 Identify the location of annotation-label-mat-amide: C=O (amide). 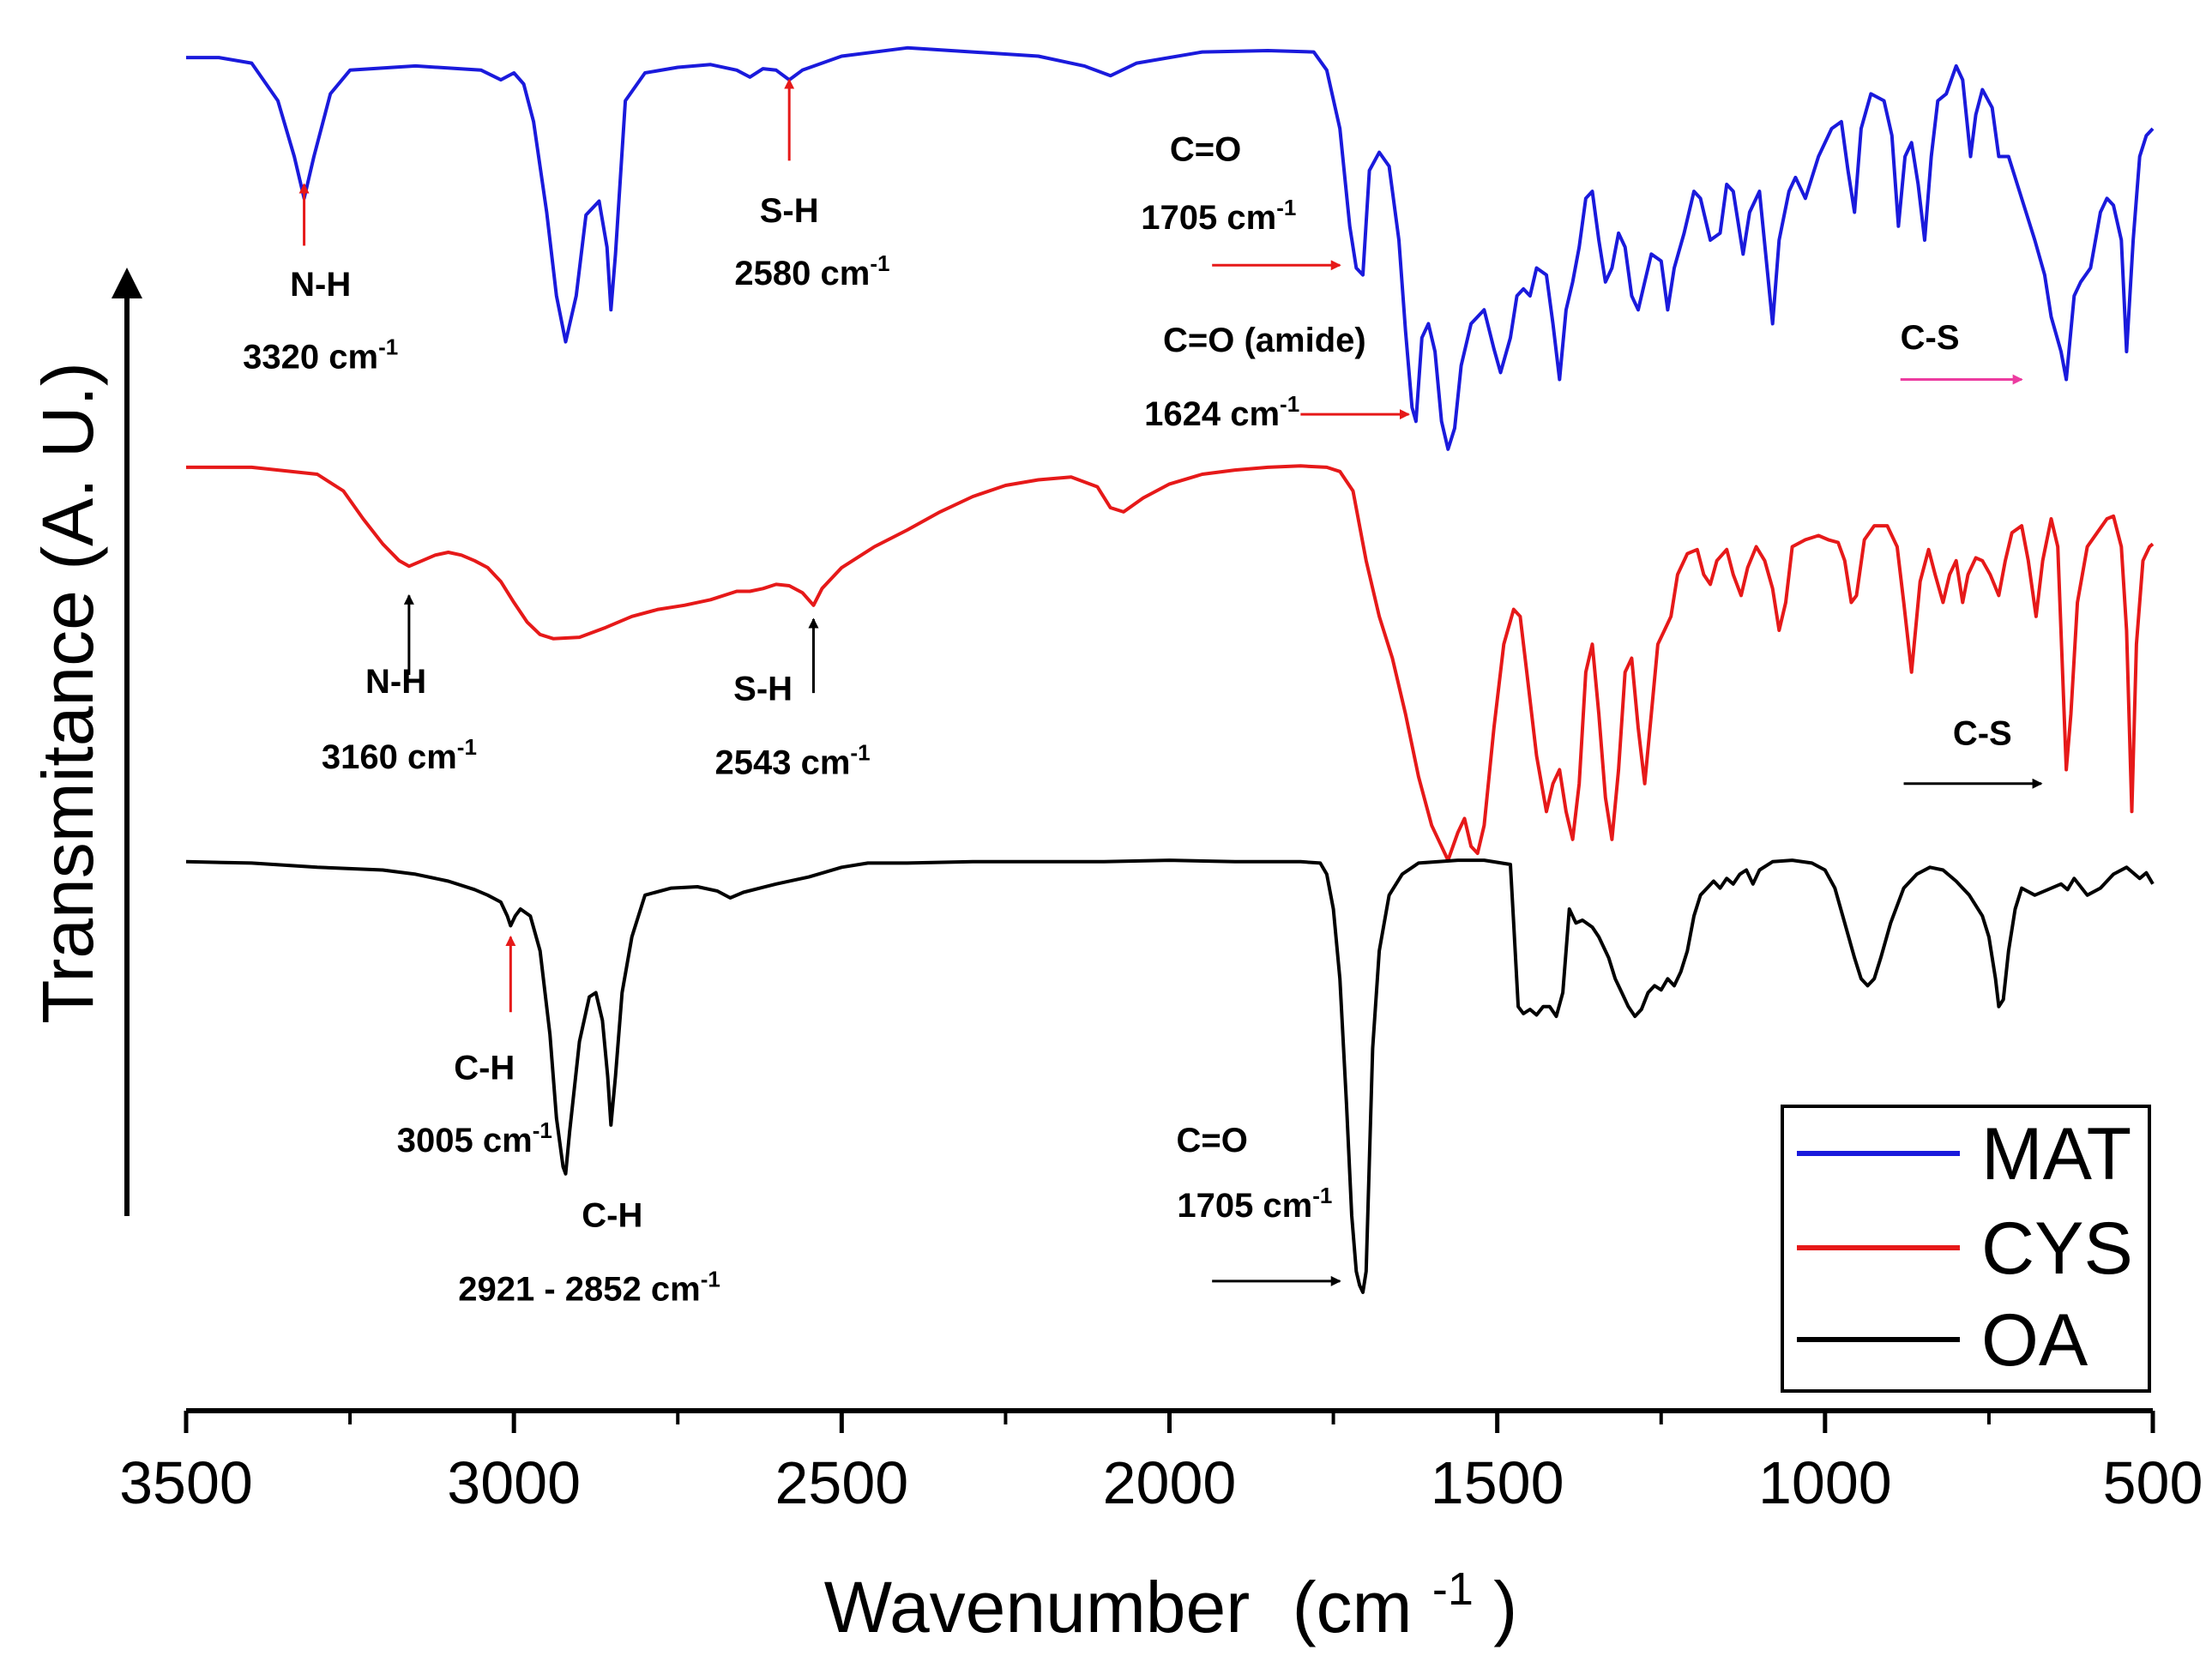
(1264, 340).